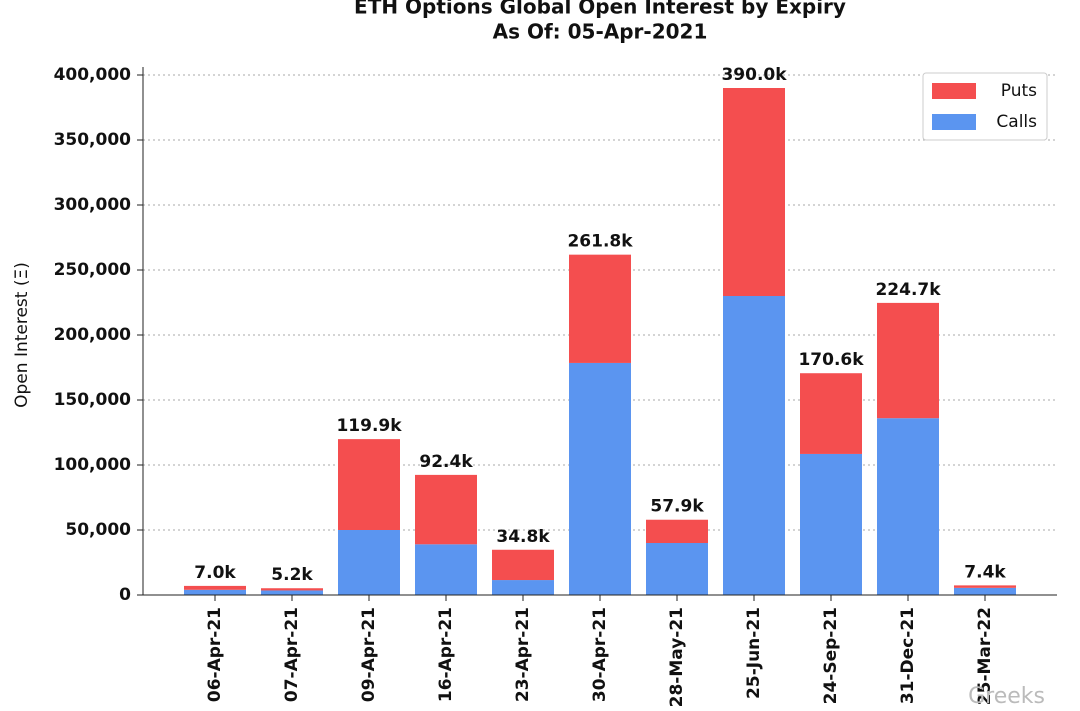 Image resolution: width=1080 pixels, height=711 pixels. Describe the element at coordinates (754, 75) in the screenshot. I see `total-label: 390.0k` at that location.